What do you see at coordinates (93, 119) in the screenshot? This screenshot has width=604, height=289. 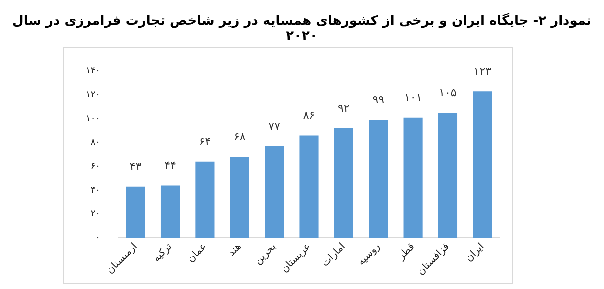 I see `y-tick-label: ۱۰۰` at bounding box center [93, 119].